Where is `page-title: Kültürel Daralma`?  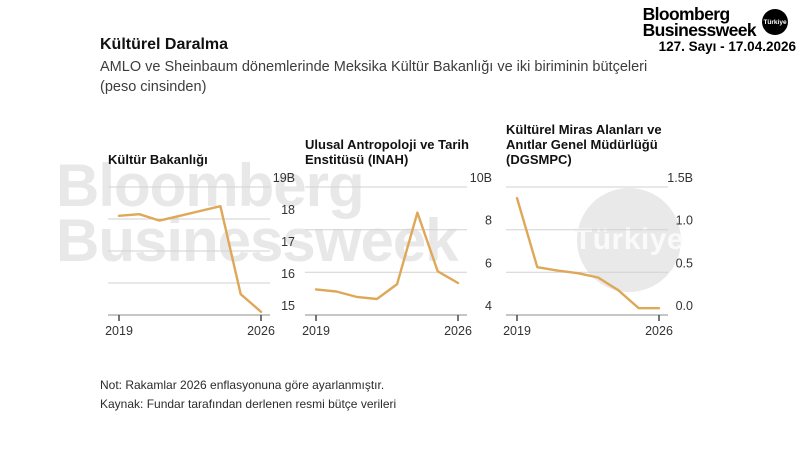
page-title: Kültürel Daralma is located at coordinates (164, 44).